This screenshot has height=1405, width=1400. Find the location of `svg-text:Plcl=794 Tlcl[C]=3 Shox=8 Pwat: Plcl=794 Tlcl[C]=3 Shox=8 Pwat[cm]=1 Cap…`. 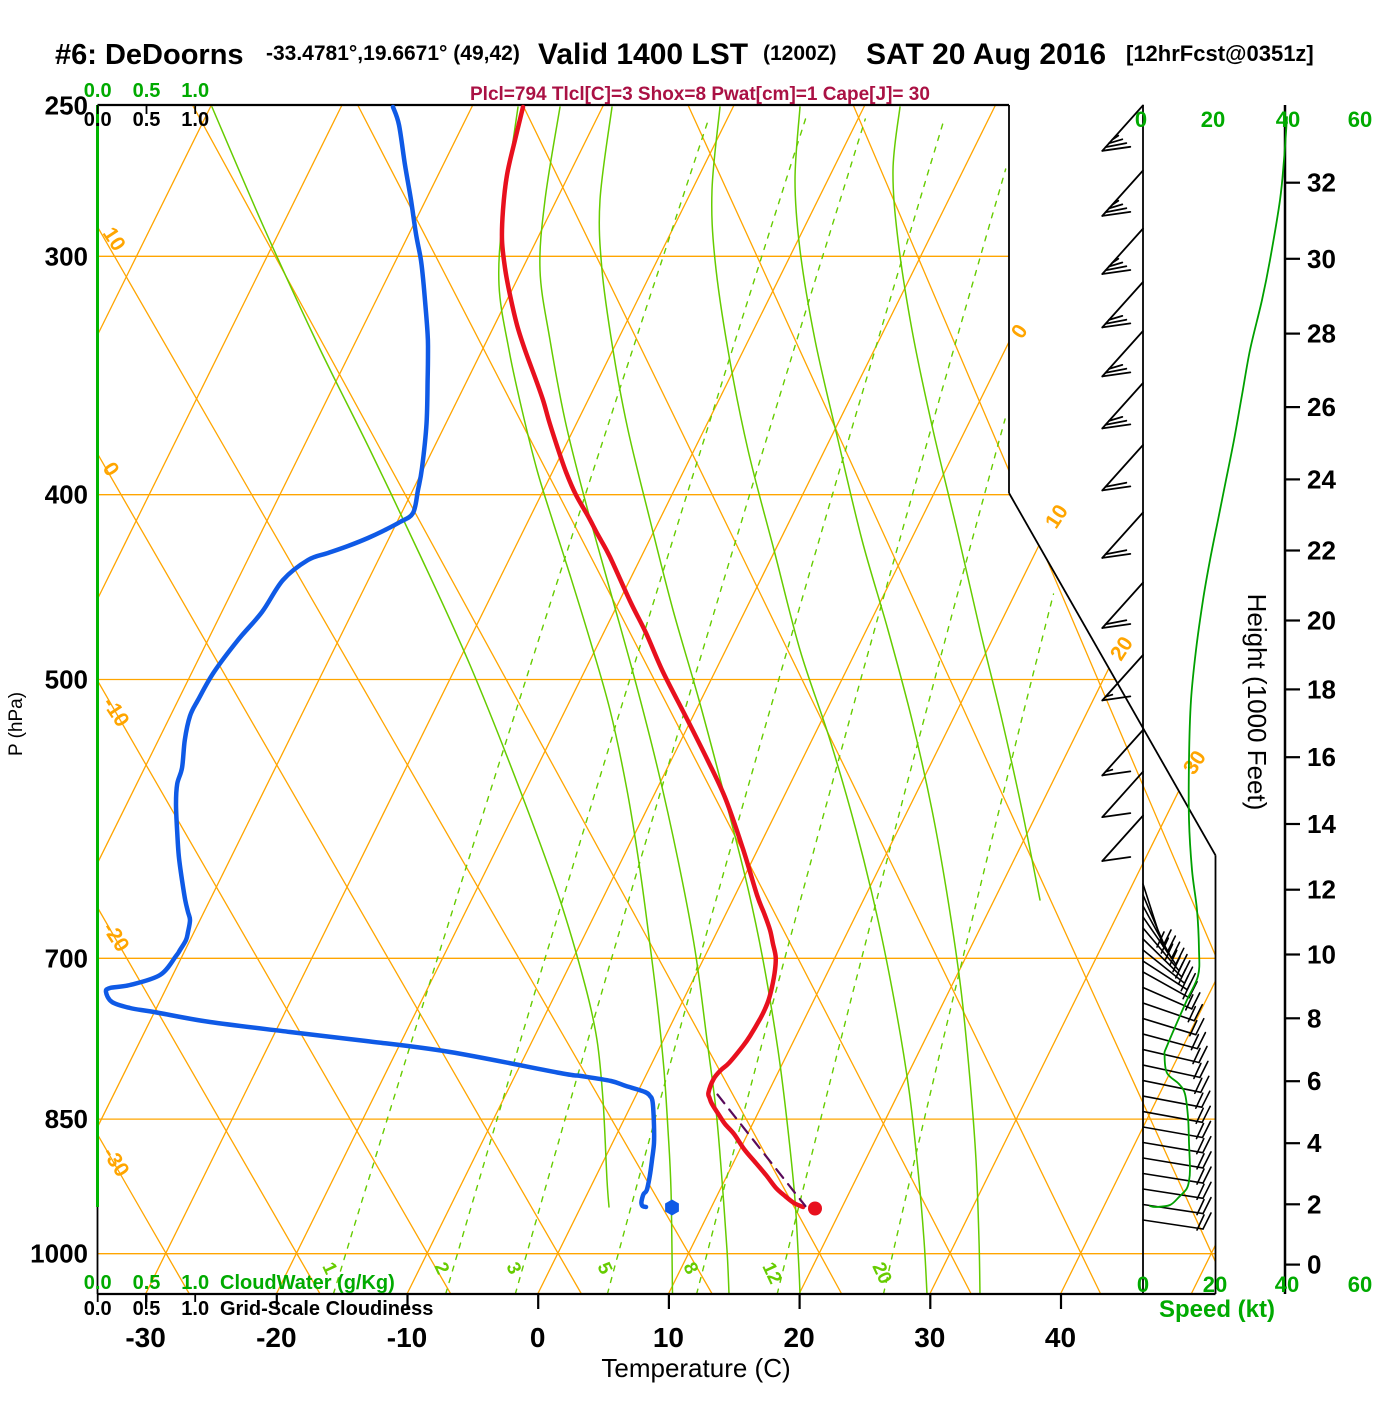

svg-text:Plcl=794 Tlcl[C]=3 Shox=8 Pwat: Plcl=794 Tlcl[C]=3 Shox=8 Pwat[cm]=1 Cap… is located at coordinates (700, 94).